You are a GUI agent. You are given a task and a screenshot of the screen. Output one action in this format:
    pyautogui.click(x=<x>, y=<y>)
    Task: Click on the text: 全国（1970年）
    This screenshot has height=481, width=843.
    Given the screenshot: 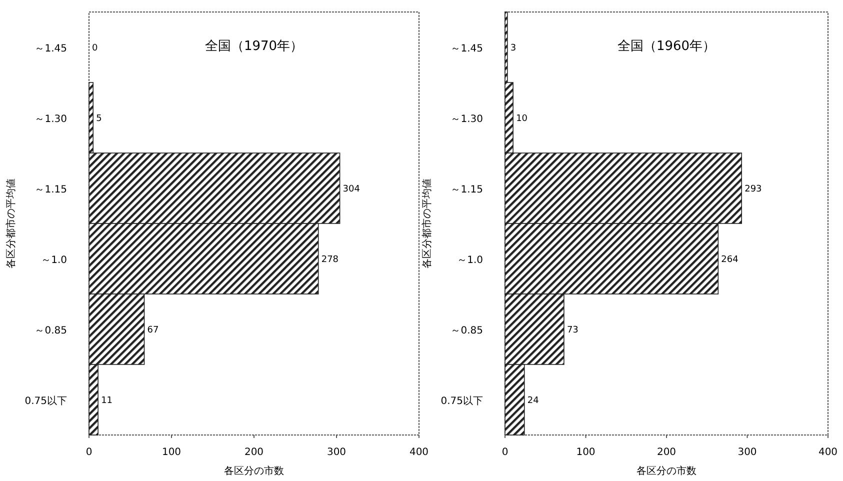 What is the action you would take?
    pyautogui.click(x=254, y=46)
    